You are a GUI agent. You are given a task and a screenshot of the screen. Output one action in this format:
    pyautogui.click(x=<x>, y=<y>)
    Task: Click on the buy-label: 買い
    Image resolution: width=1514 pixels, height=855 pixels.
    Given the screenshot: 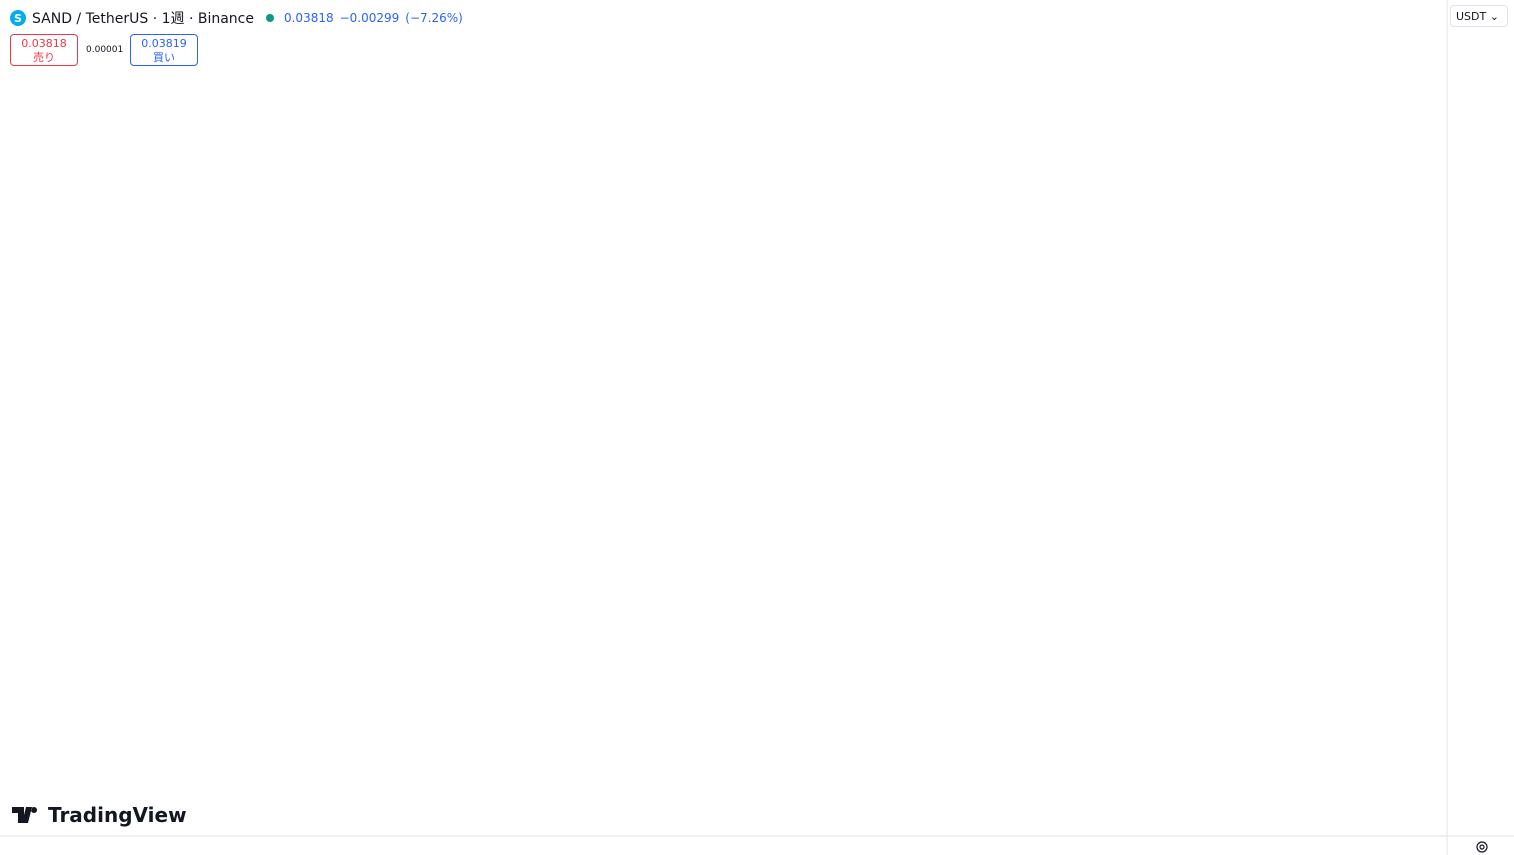 What is the action you would take?
    pyautogui.click(x=164, y=57)
    